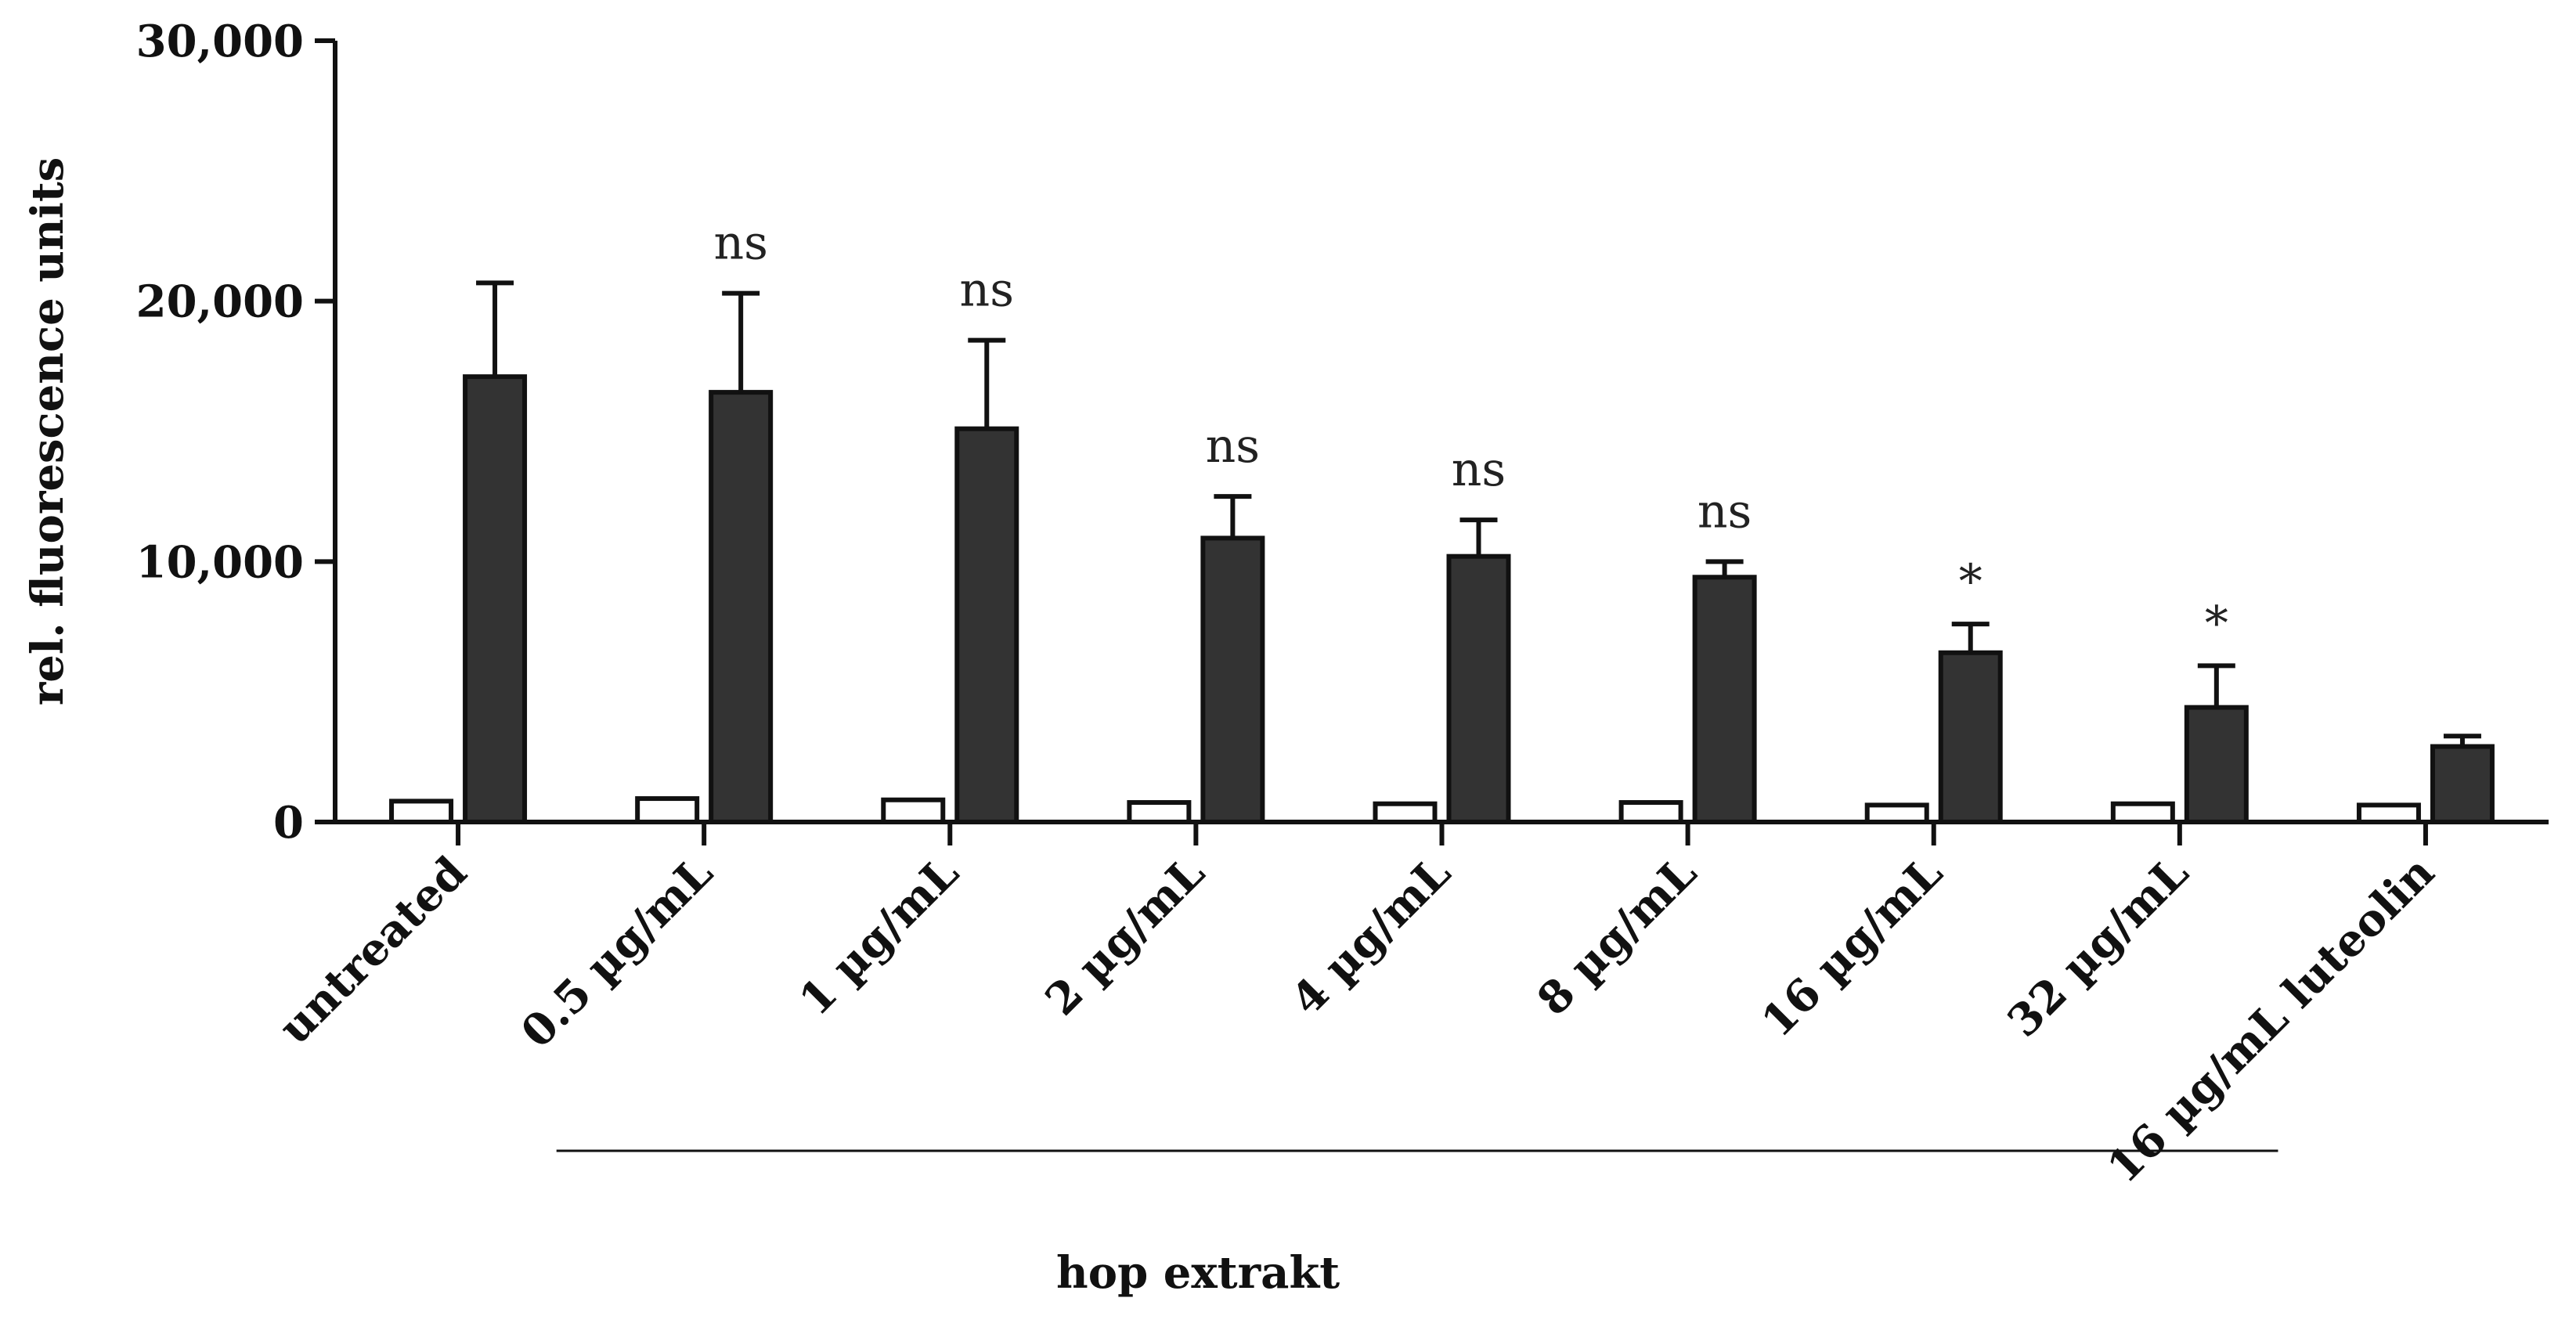 The width and height of the screenshot is (2576, 1334). I want to click on x-tick-label: 1 µg/mL, so click(879, 936).